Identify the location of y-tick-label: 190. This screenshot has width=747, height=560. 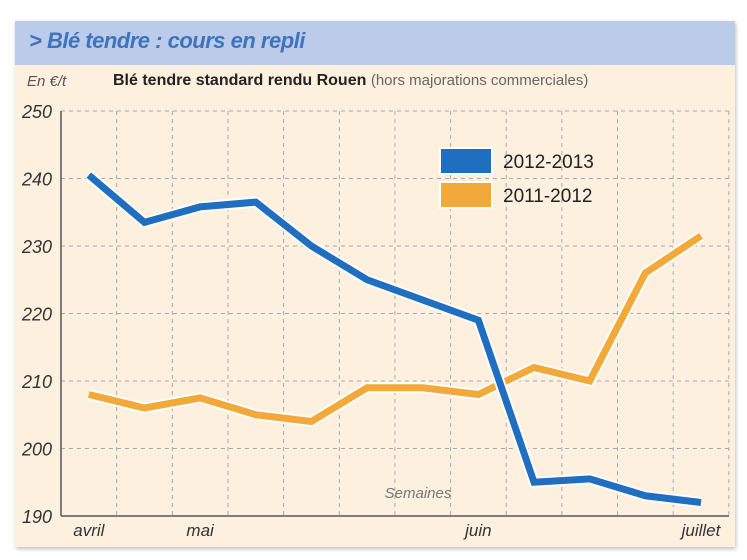
(37, 517).